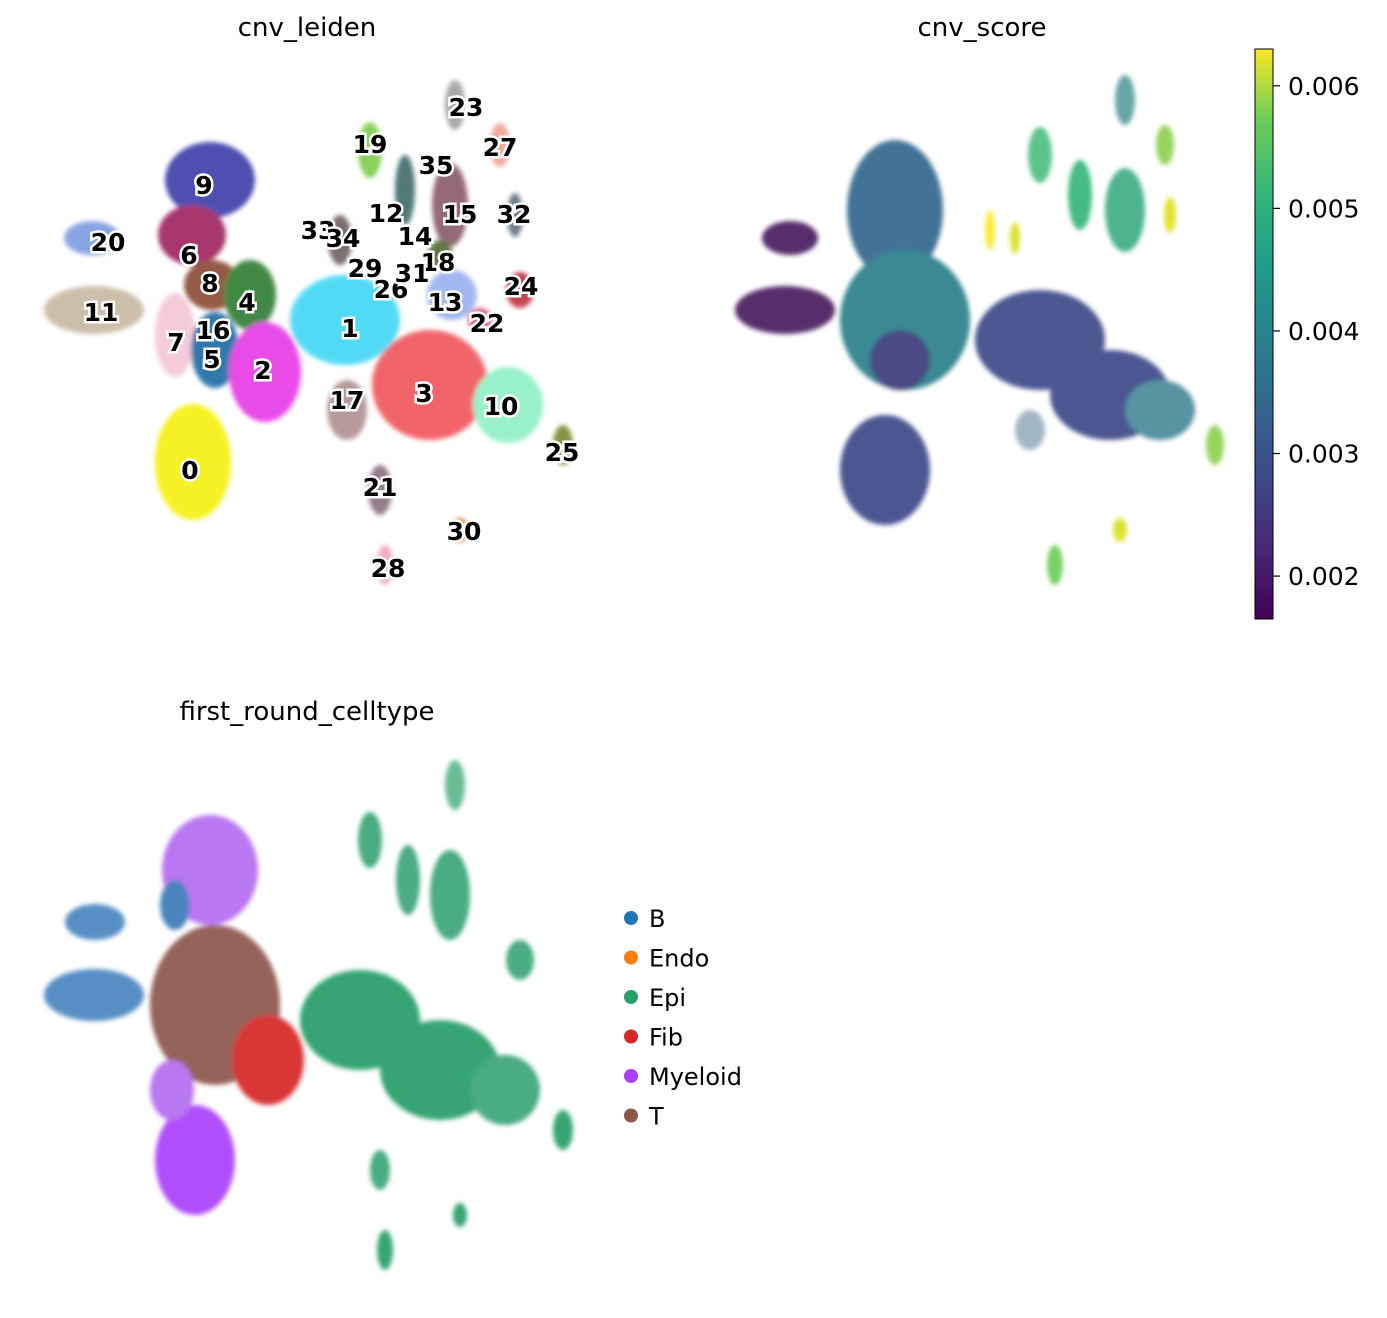  I want to click on cluster-label: 21, so click(380, 487).